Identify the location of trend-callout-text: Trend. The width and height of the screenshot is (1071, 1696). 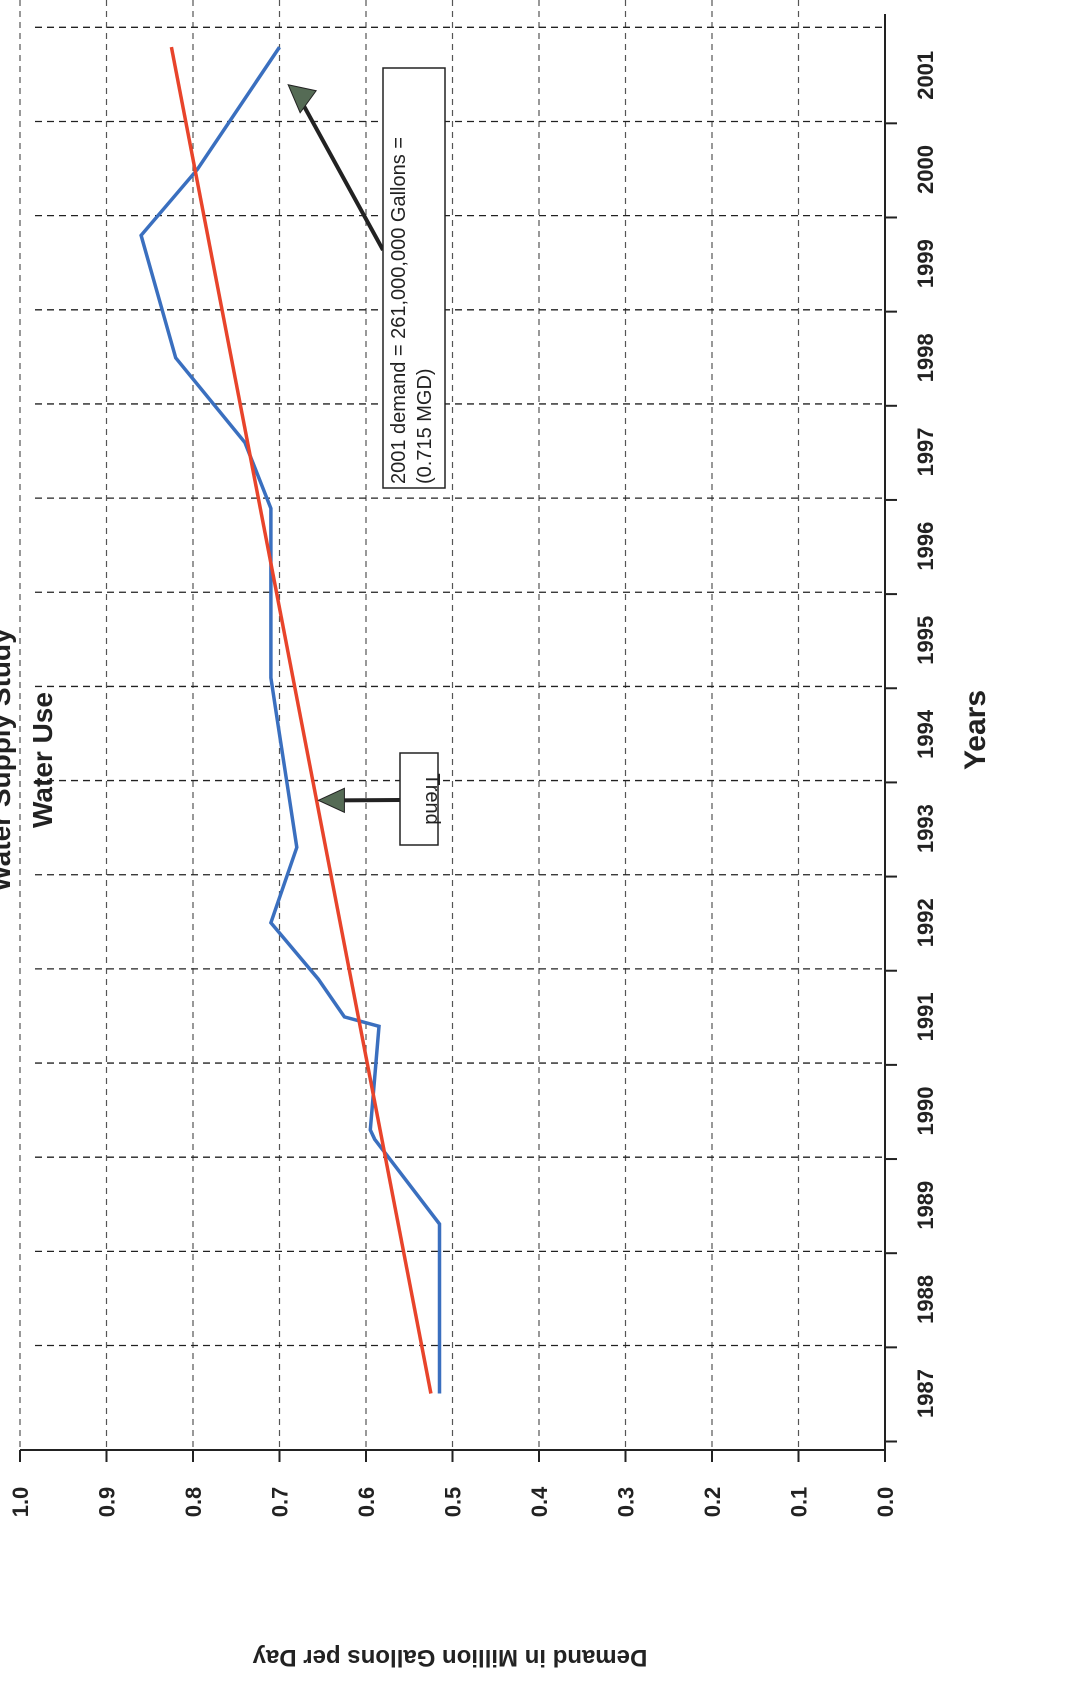
(432, 799).